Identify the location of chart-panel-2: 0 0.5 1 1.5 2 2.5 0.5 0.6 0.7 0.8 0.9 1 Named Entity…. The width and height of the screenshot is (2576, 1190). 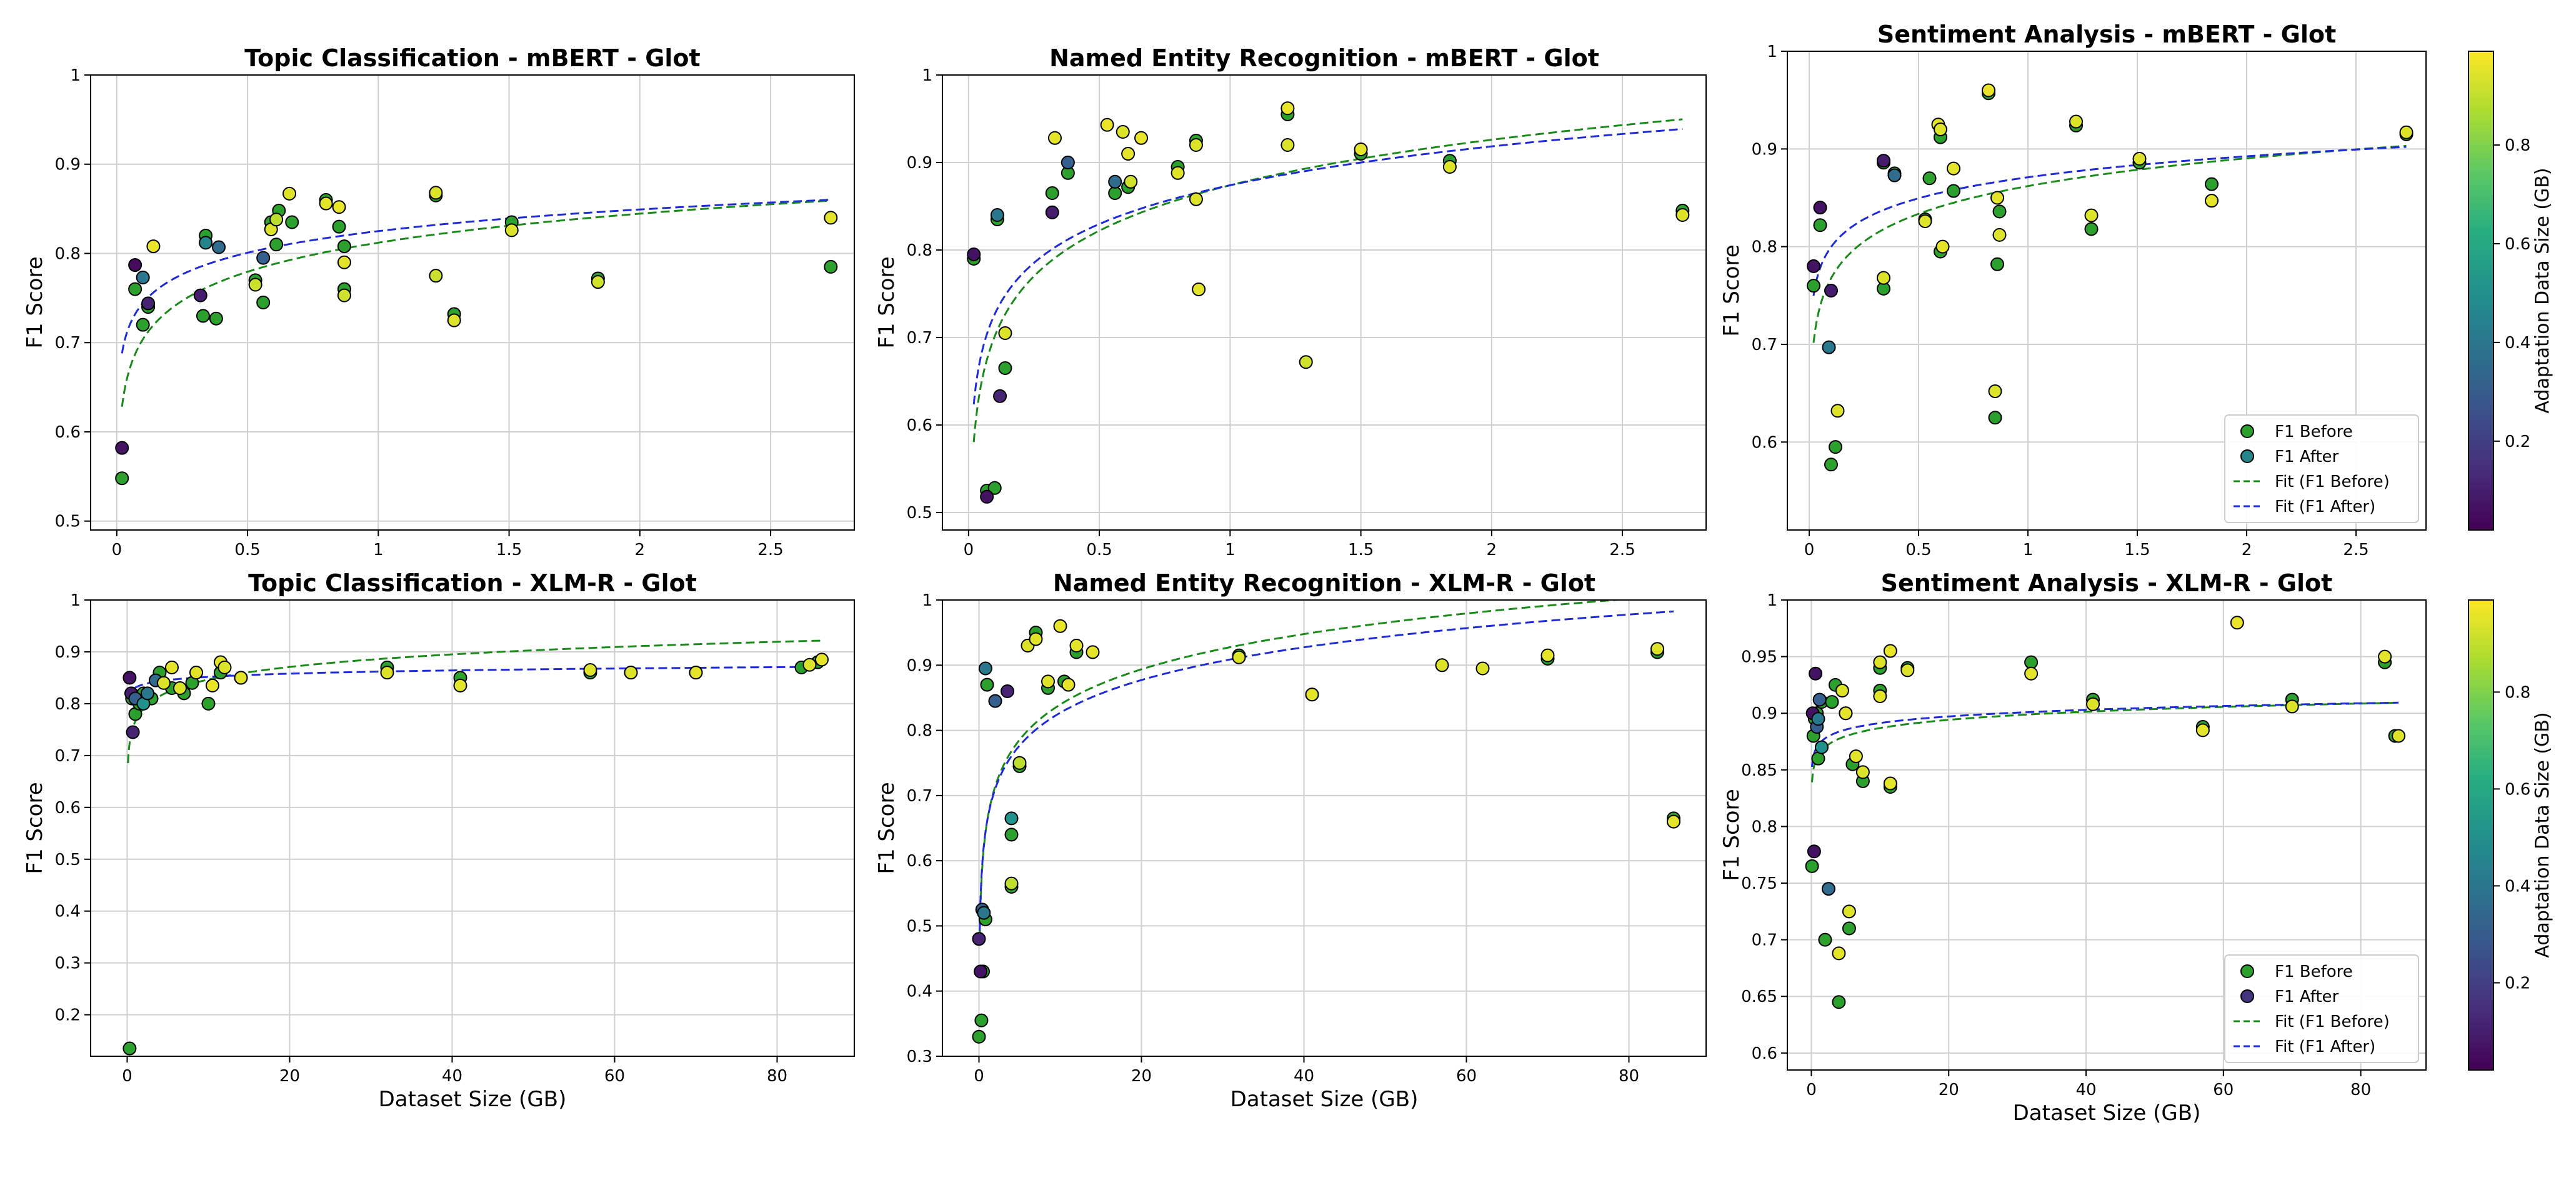
(1290, 301).